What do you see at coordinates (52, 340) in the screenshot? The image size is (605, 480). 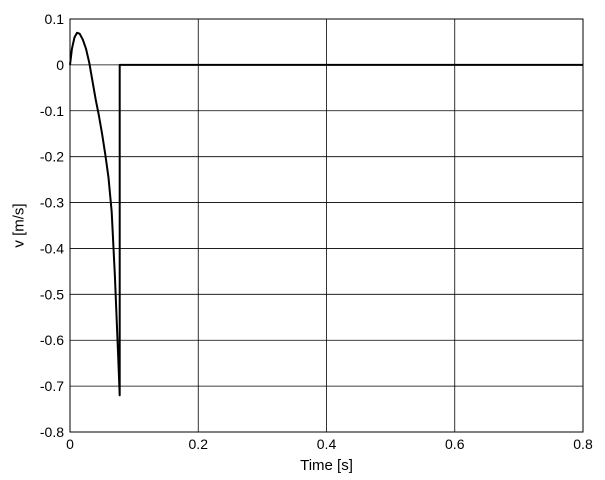 I see `y-tick-label: -0.6` at bounding box center [52, 340].